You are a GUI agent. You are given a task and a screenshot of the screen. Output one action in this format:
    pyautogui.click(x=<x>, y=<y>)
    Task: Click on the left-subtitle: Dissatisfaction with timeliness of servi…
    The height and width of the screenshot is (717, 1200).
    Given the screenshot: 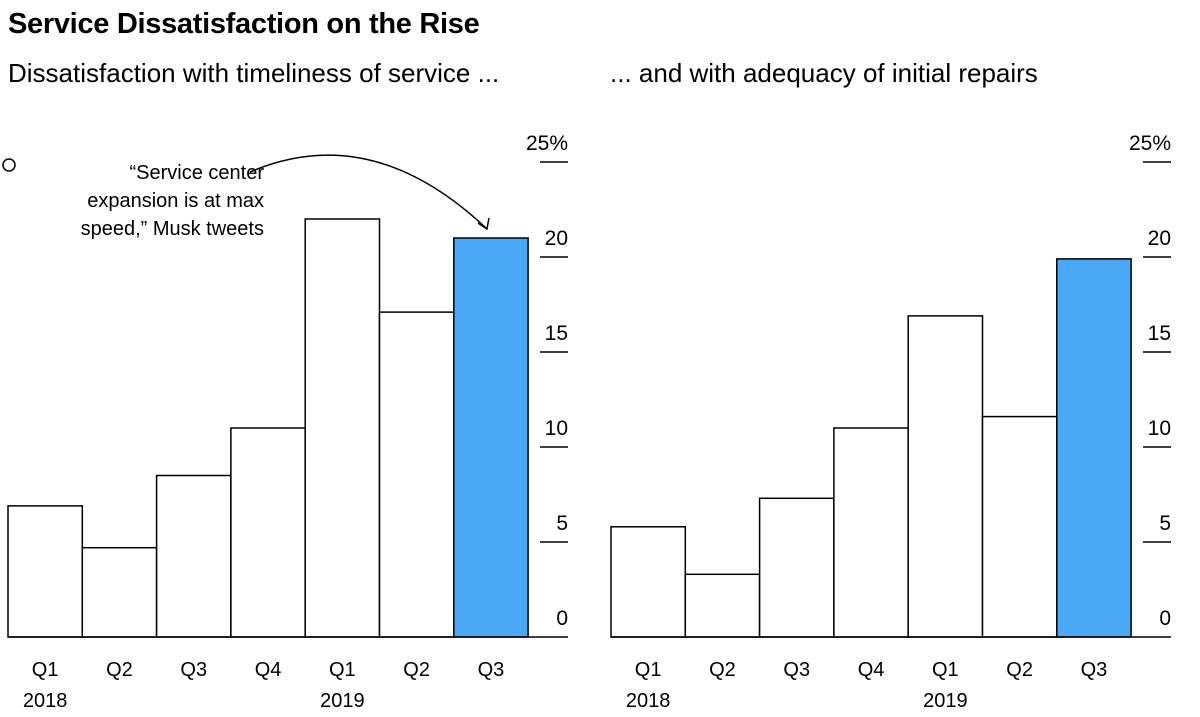 What is the action you would take?
    pyautogui.click(x=254, y=73)
    